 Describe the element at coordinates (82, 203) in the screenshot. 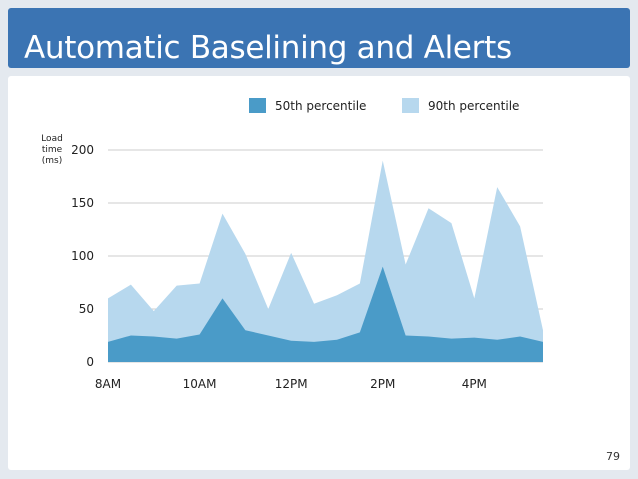

I see `y-tick-label: 150` at that location.